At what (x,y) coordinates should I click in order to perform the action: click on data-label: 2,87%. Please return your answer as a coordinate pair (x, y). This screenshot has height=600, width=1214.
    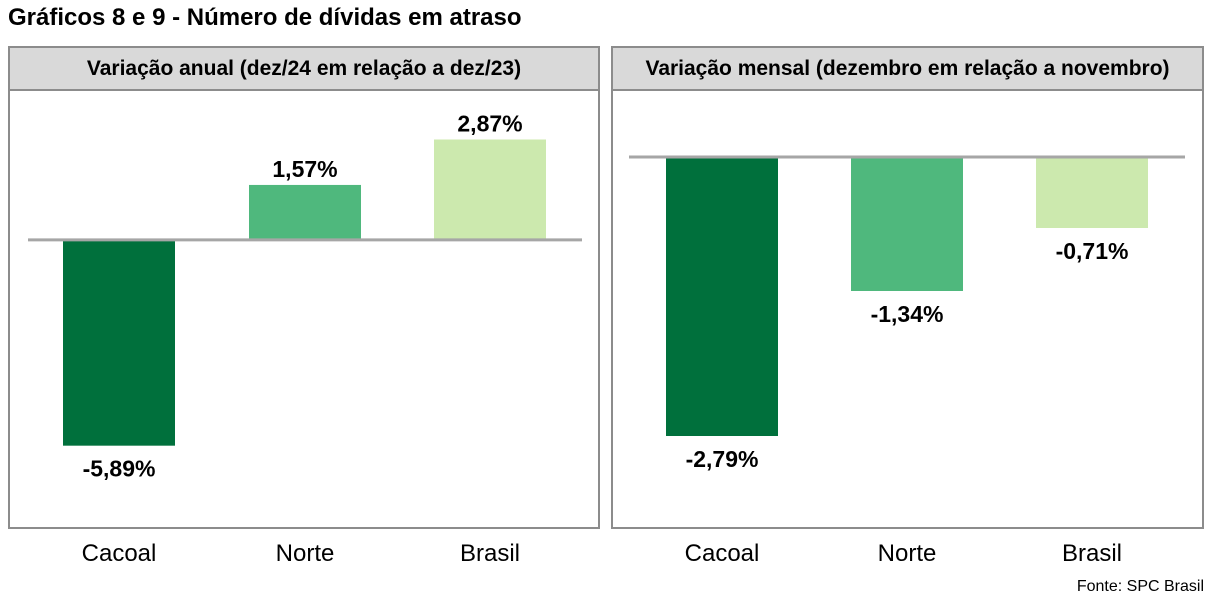
    Looking at the image, I should click on (489, 124).